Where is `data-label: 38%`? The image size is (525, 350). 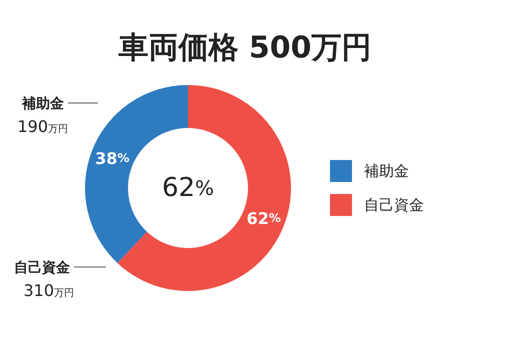
data-label: 38% is located at coordinates (112, 158).